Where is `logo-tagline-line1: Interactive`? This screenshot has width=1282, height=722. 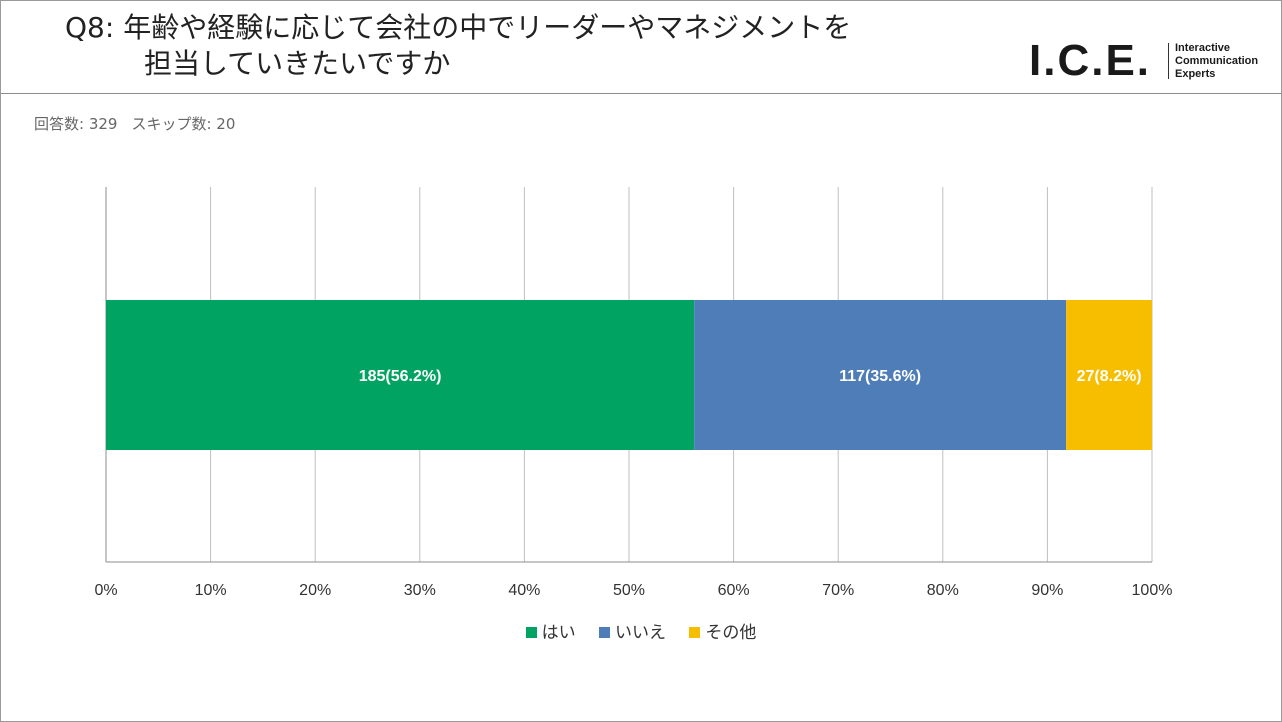 logo-tagline-line1: Interactive is located at coordinates (1203, 48).